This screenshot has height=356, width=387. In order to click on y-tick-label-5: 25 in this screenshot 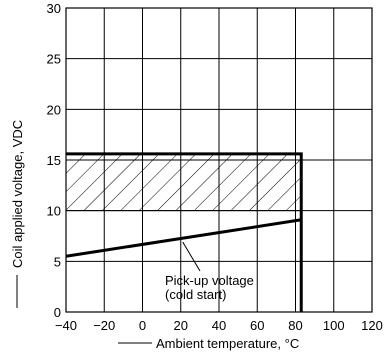, I will do `click(54, 59)`.